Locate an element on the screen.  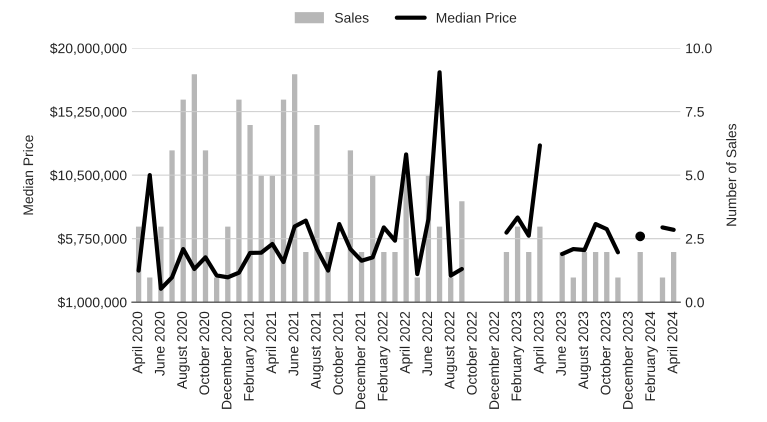
x-tick-label: December 2022 is located at coordinates (494, 360).